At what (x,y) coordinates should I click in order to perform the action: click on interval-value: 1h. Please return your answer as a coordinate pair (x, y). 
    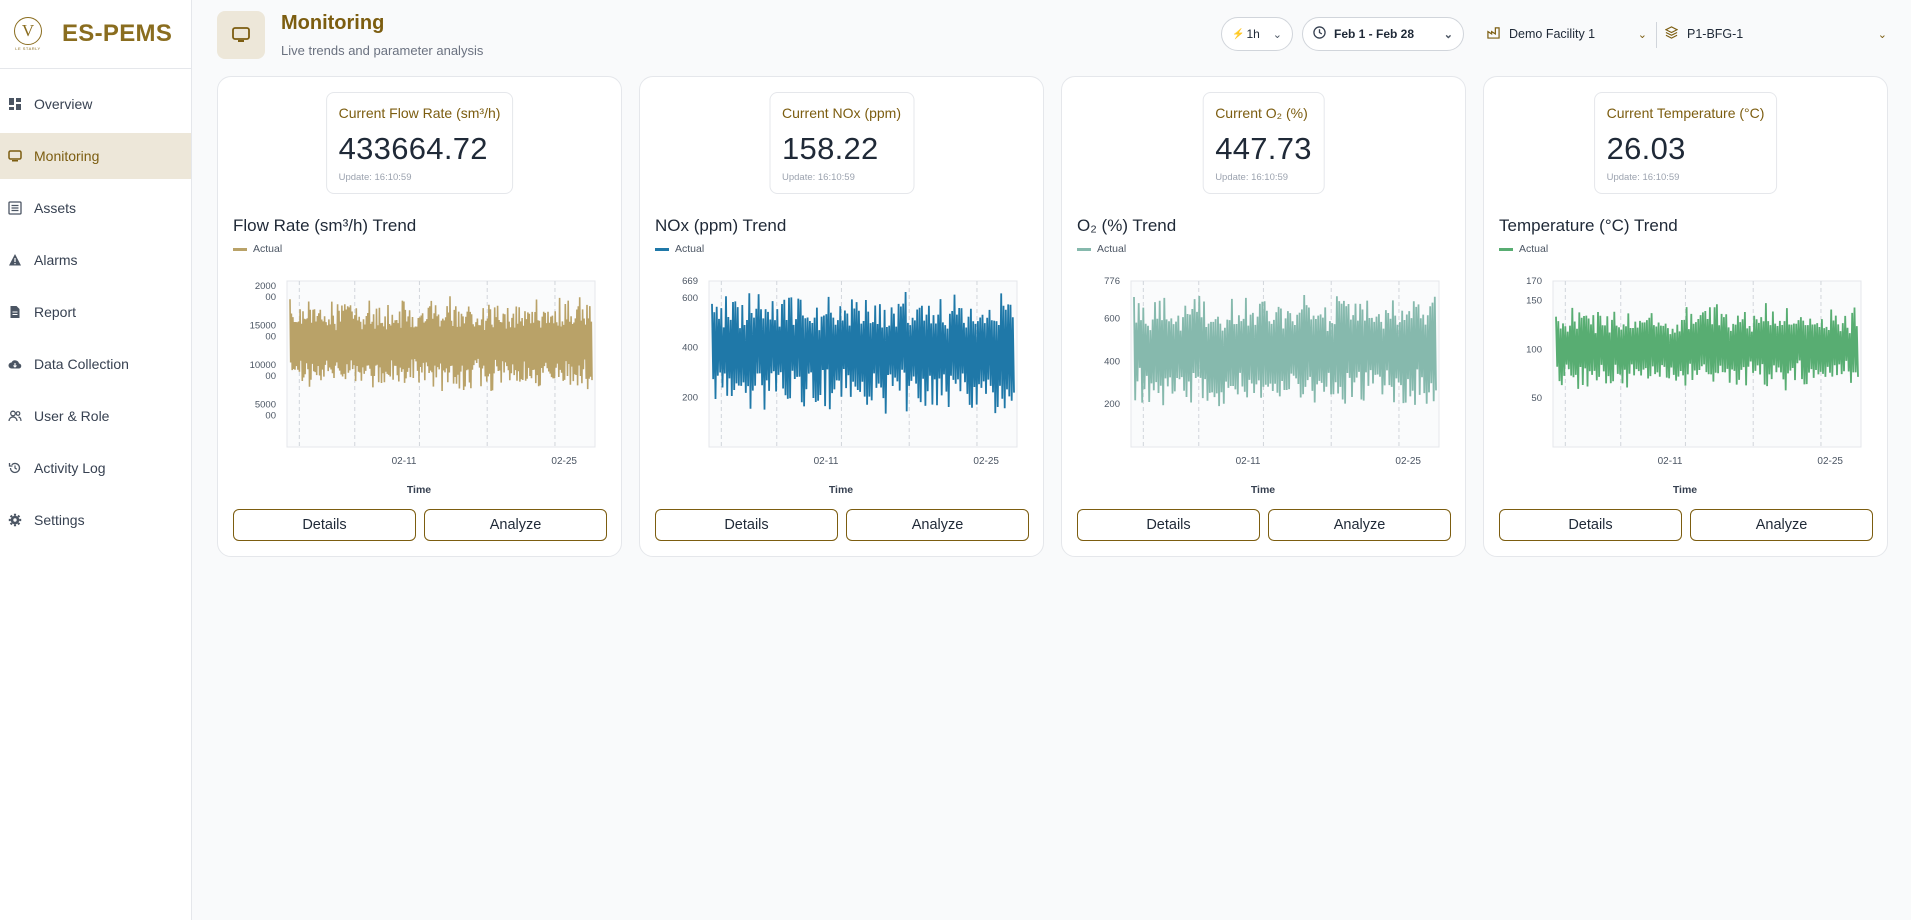
    Looking at the image, I should click on (1253, 34).